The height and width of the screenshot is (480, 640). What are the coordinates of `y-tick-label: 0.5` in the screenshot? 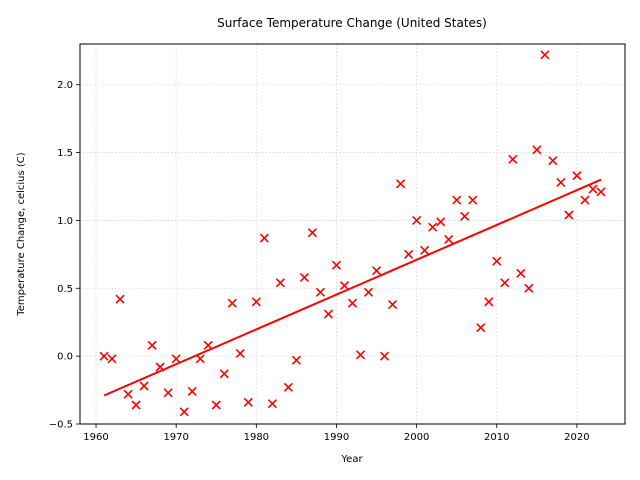 It's located at (65, 289).